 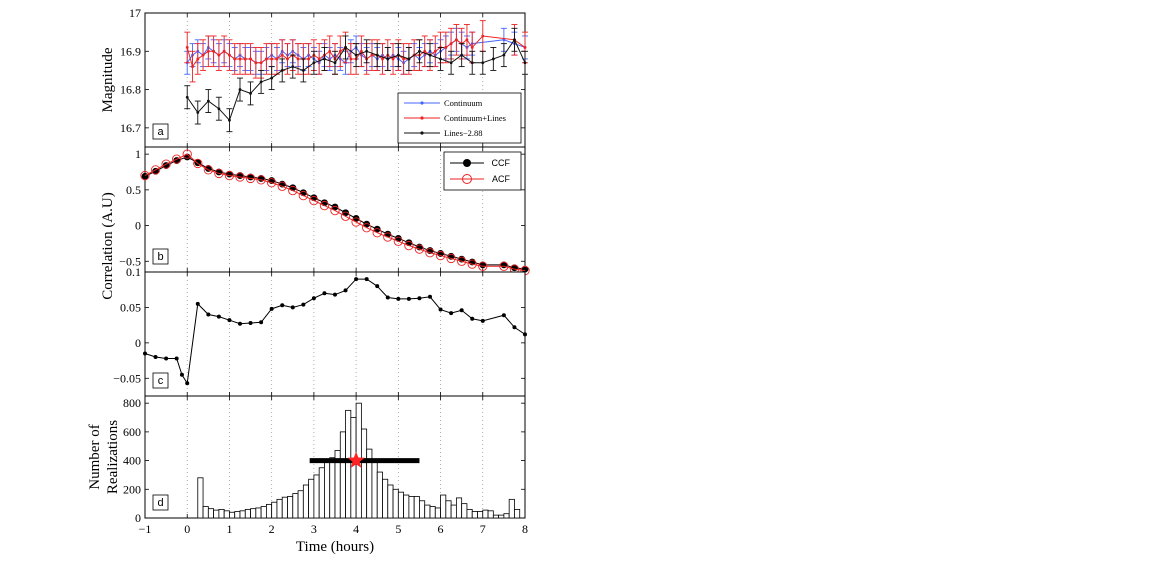 I want to click on panel-label: d, so click(x=160, y=503).